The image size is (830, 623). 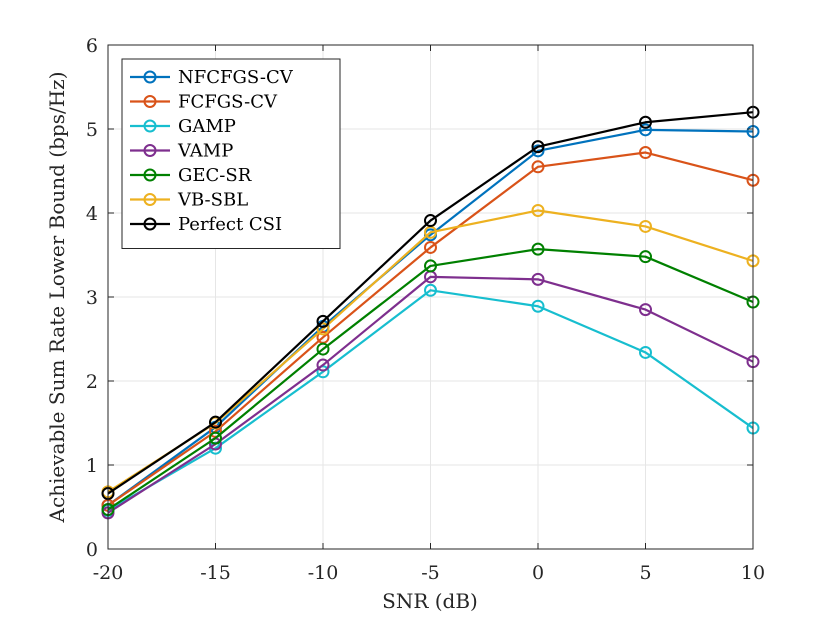 I want to click on x-tick-label: 0, so click(x=538, y=573).